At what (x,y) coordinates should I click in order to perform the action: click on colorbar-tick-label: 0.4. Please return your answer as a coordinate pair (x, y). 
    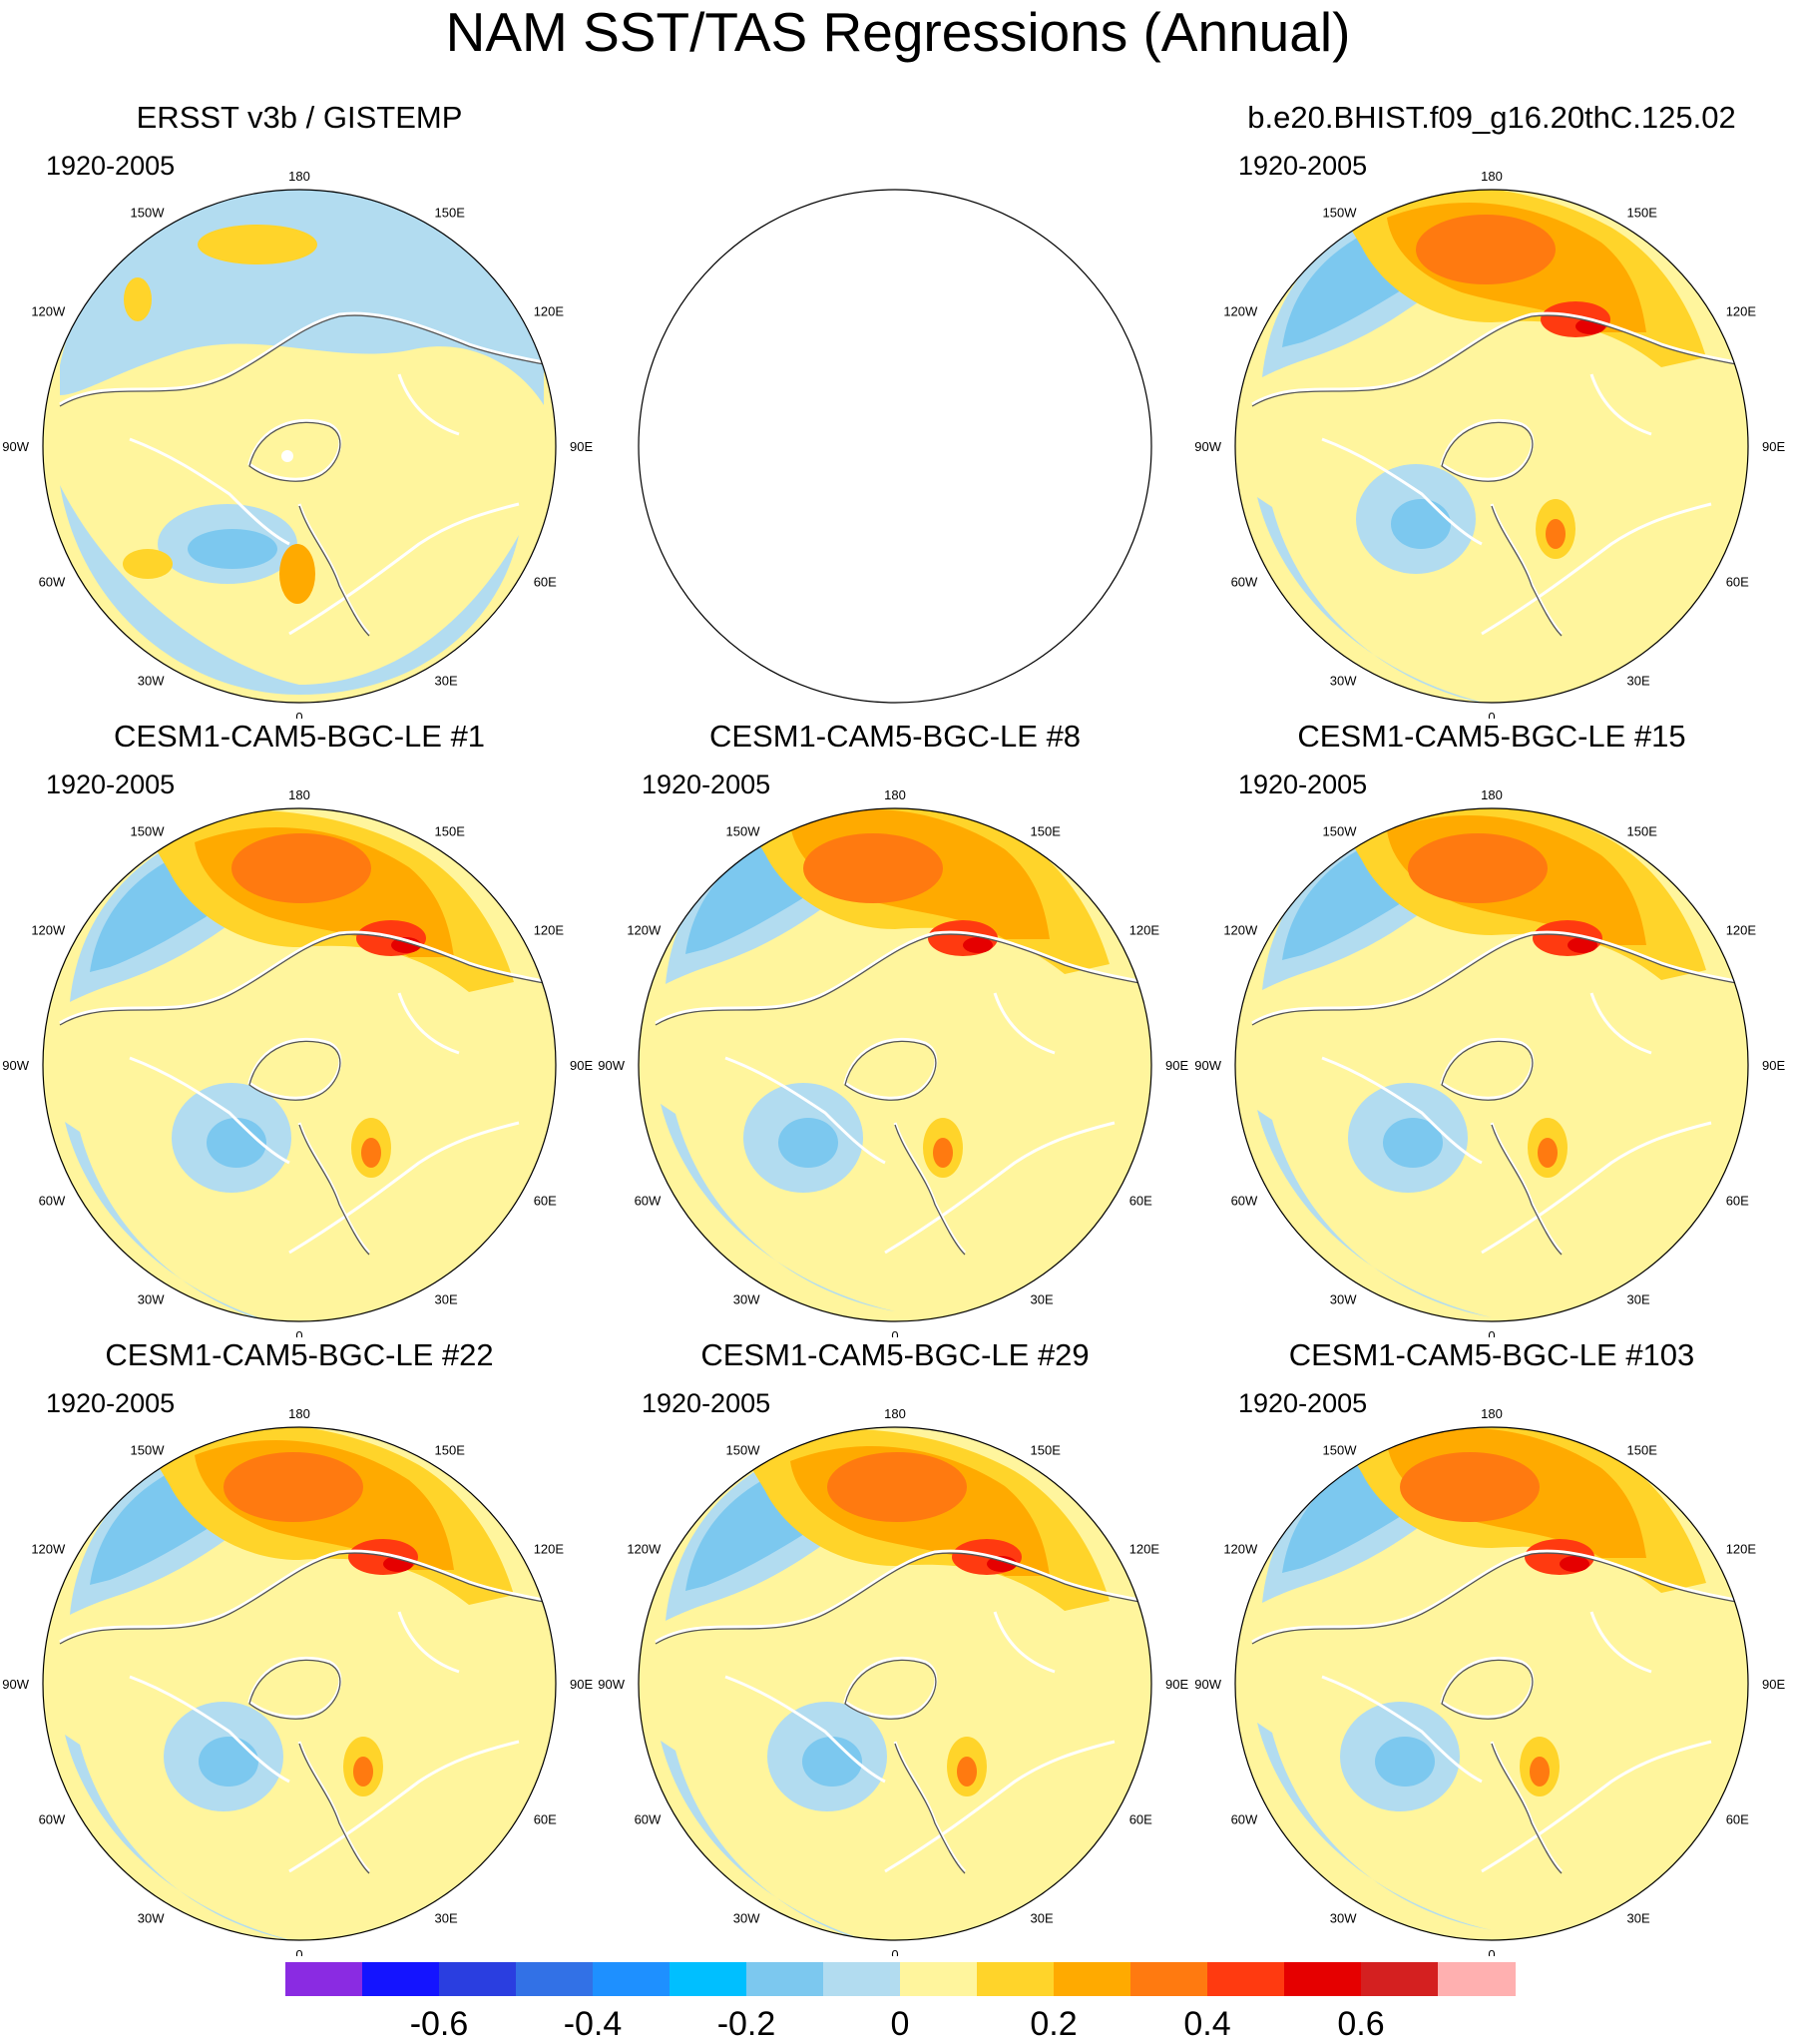
    Looking at the image, I should click on (1207, 2024).